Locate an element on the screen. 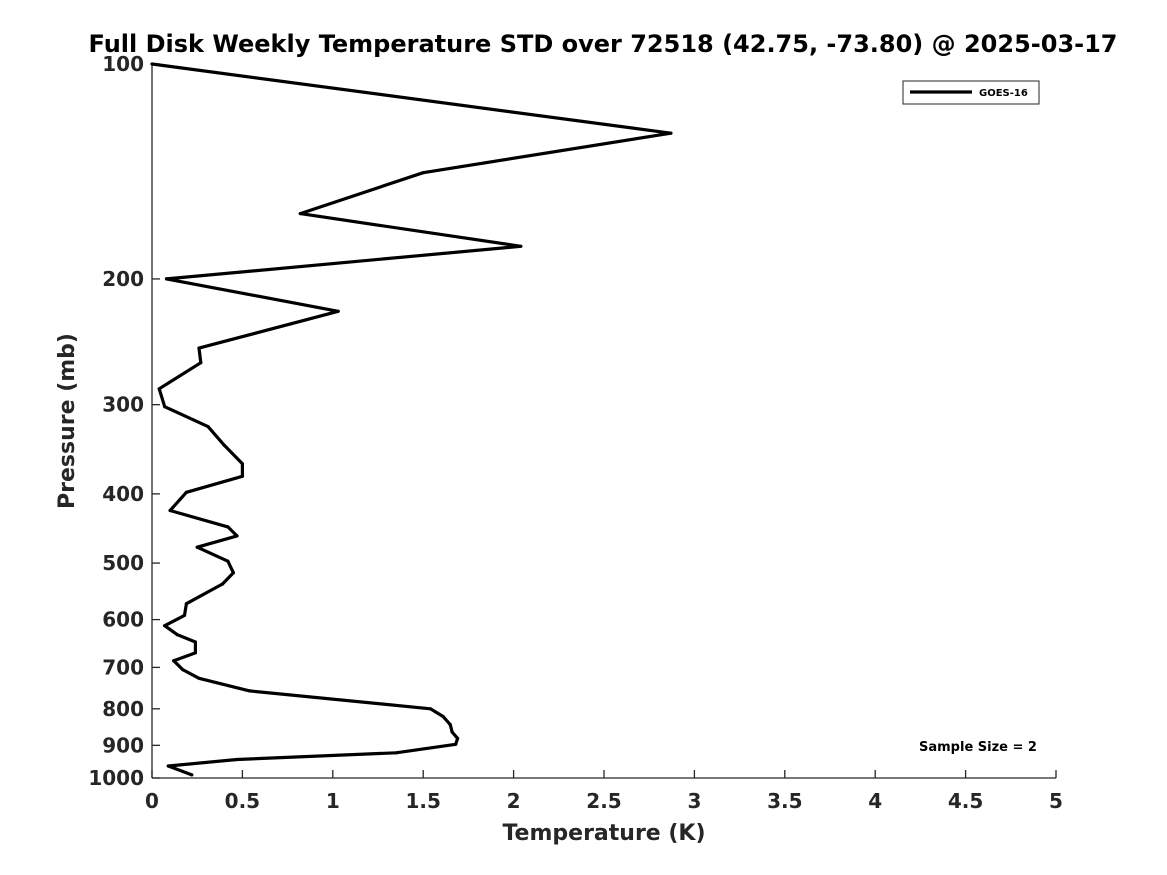 This screenshot has width=1167, height=875. x-tick-label: 0.5 is located at coordinates (242, 801).